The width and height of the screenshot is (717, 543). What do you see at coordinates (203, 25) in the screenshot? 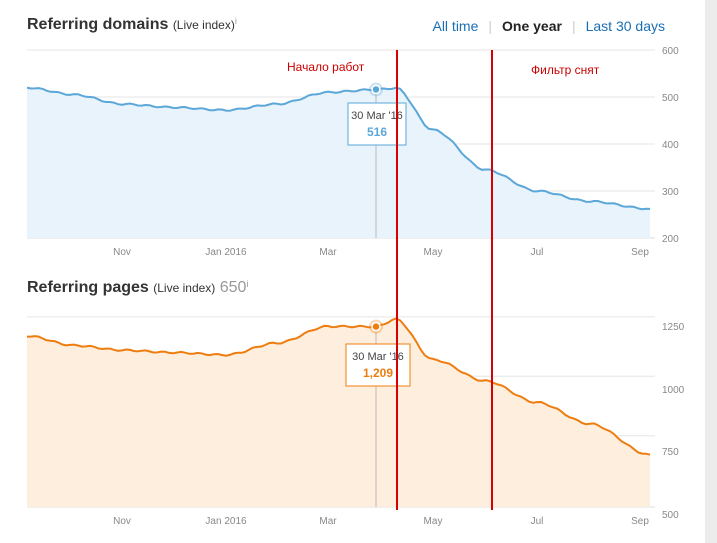
I see `domains-subtitle: (Live index)` at bounding box center [203, 25].